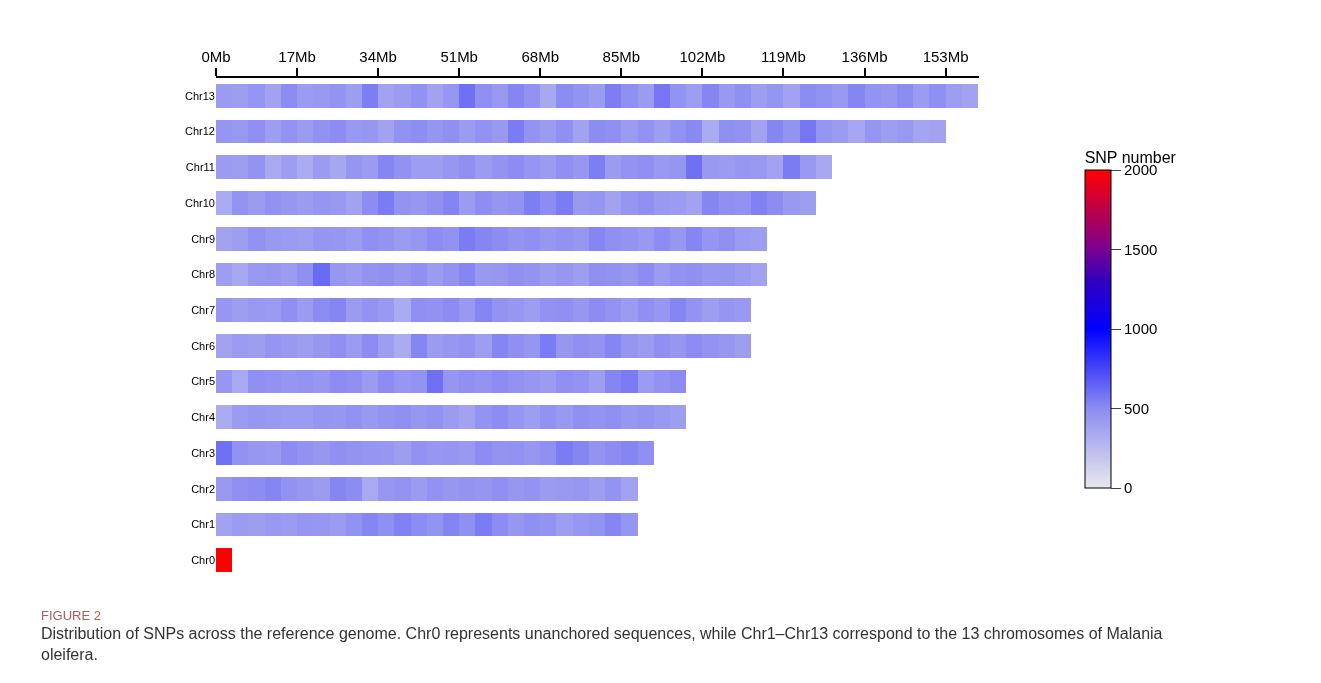 This screenshot has height=683, width=1321. Describe the element at coordinates (1141, 329) in the screenshot. I see `color-bar-label: 1000` at that location.